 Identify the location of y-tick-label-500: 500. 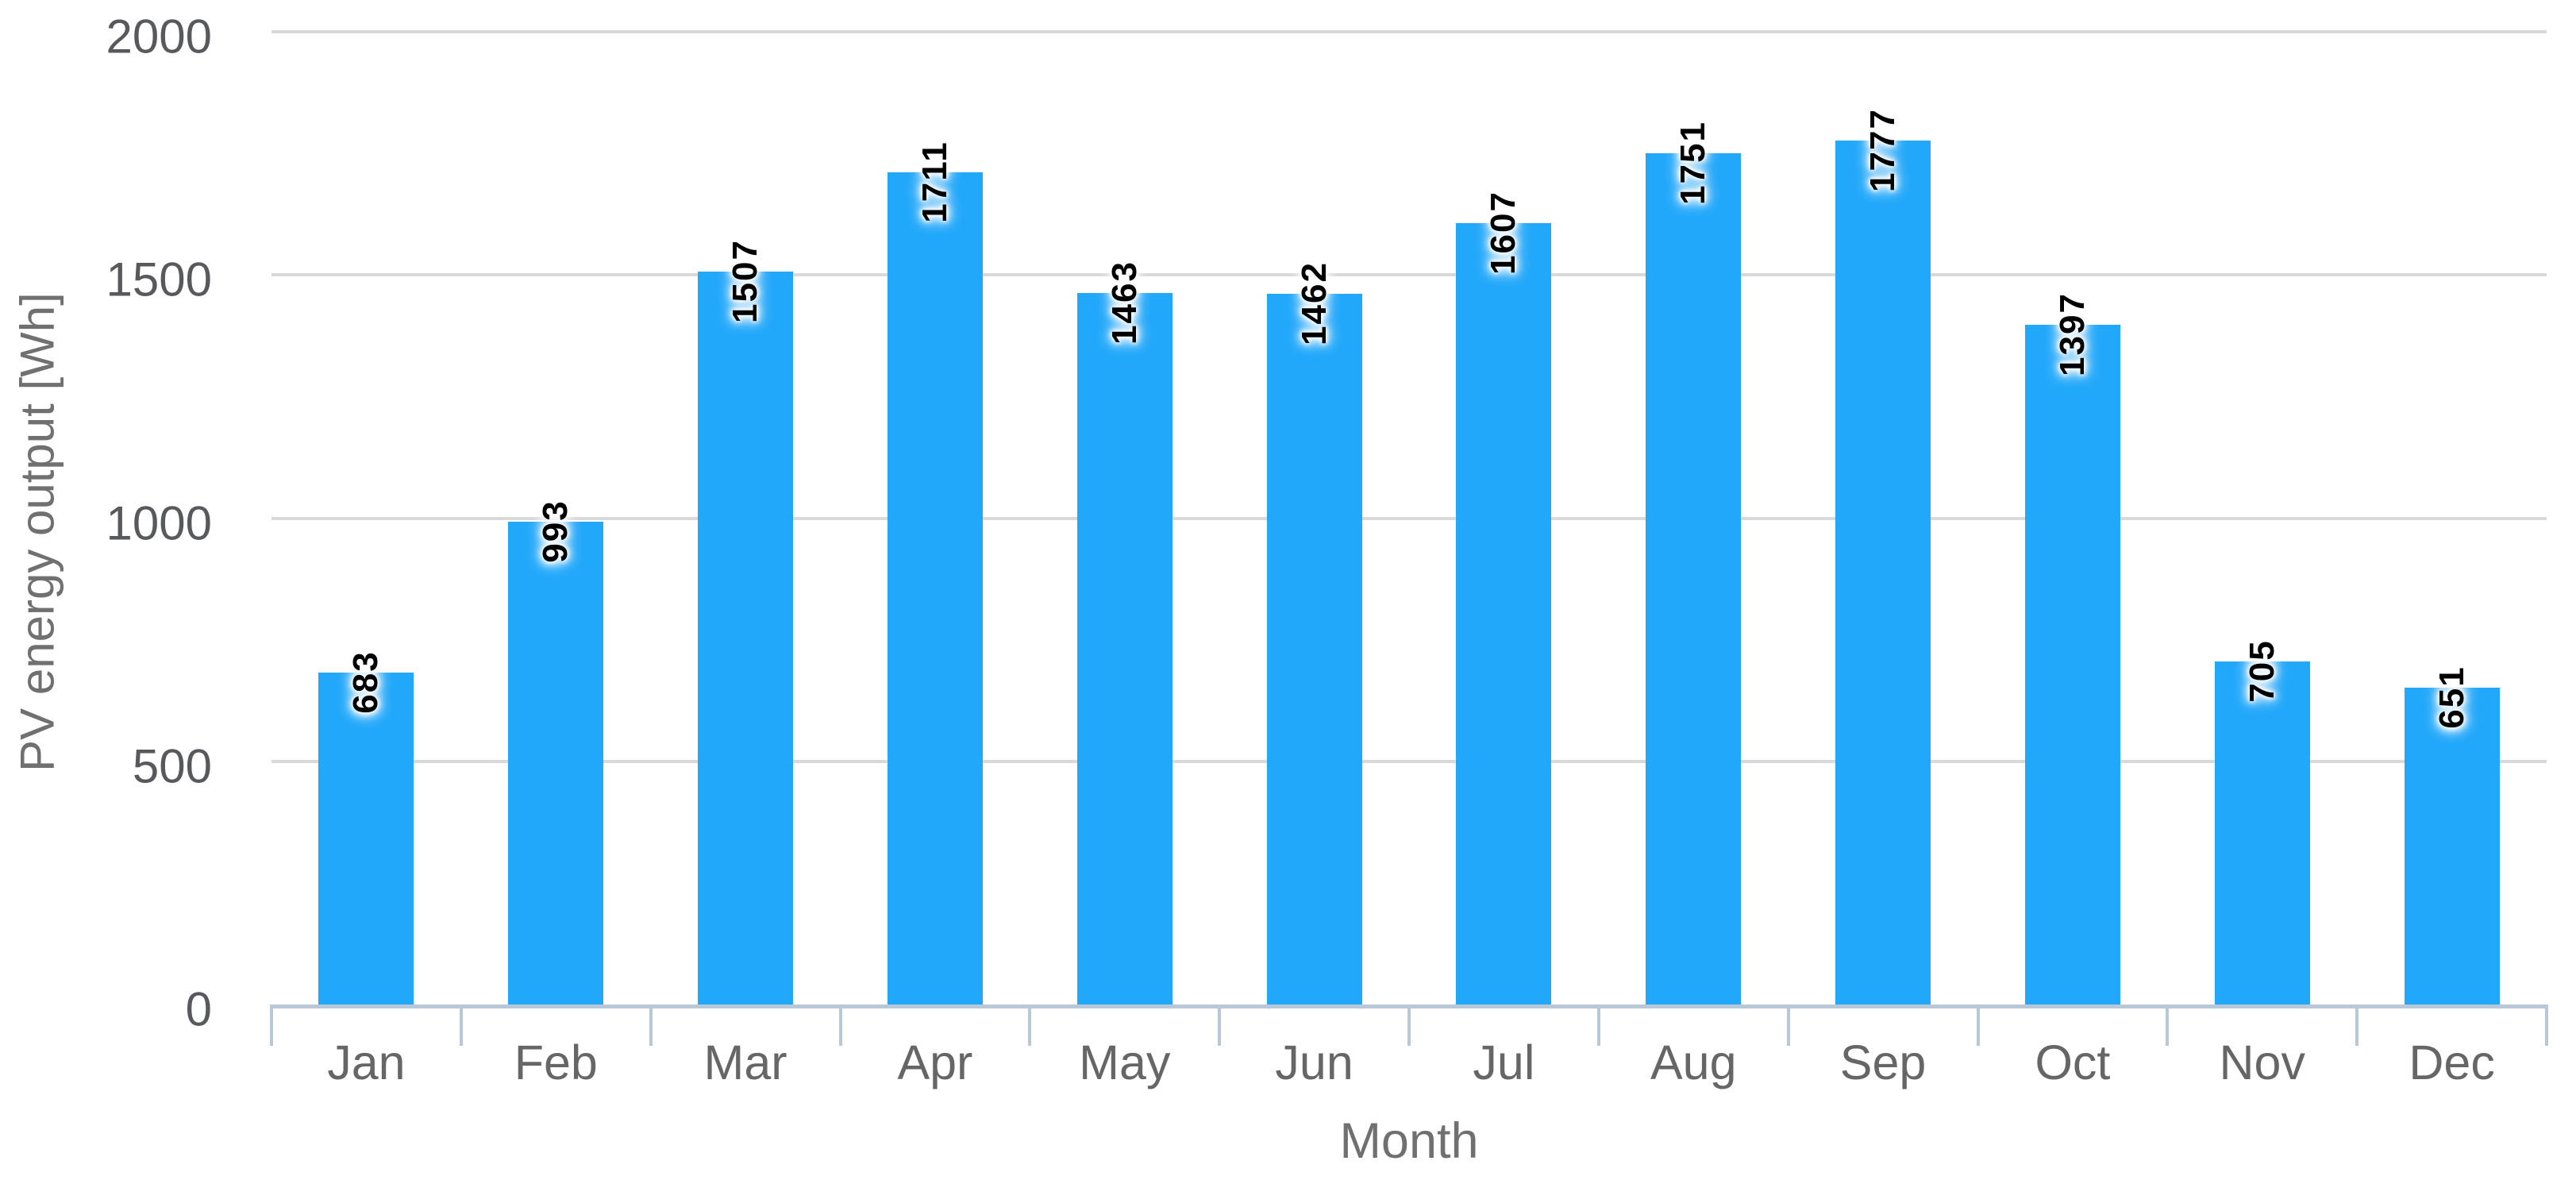
(172, 766).